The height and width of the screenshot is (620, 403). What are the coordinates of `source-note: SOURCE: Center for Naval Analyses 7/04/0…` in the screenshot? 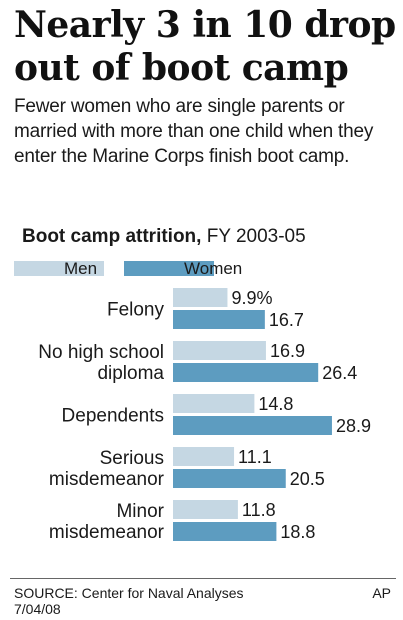 It's located at (129, 601).